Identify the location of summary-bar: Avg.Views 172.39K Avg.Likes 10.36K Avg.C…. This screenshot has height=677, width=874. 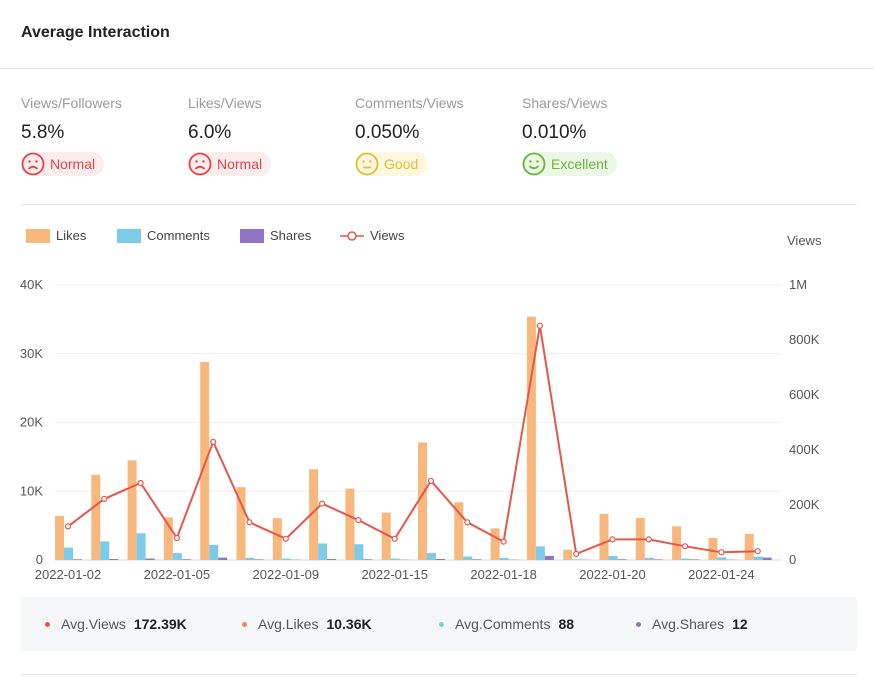
(439, 624).